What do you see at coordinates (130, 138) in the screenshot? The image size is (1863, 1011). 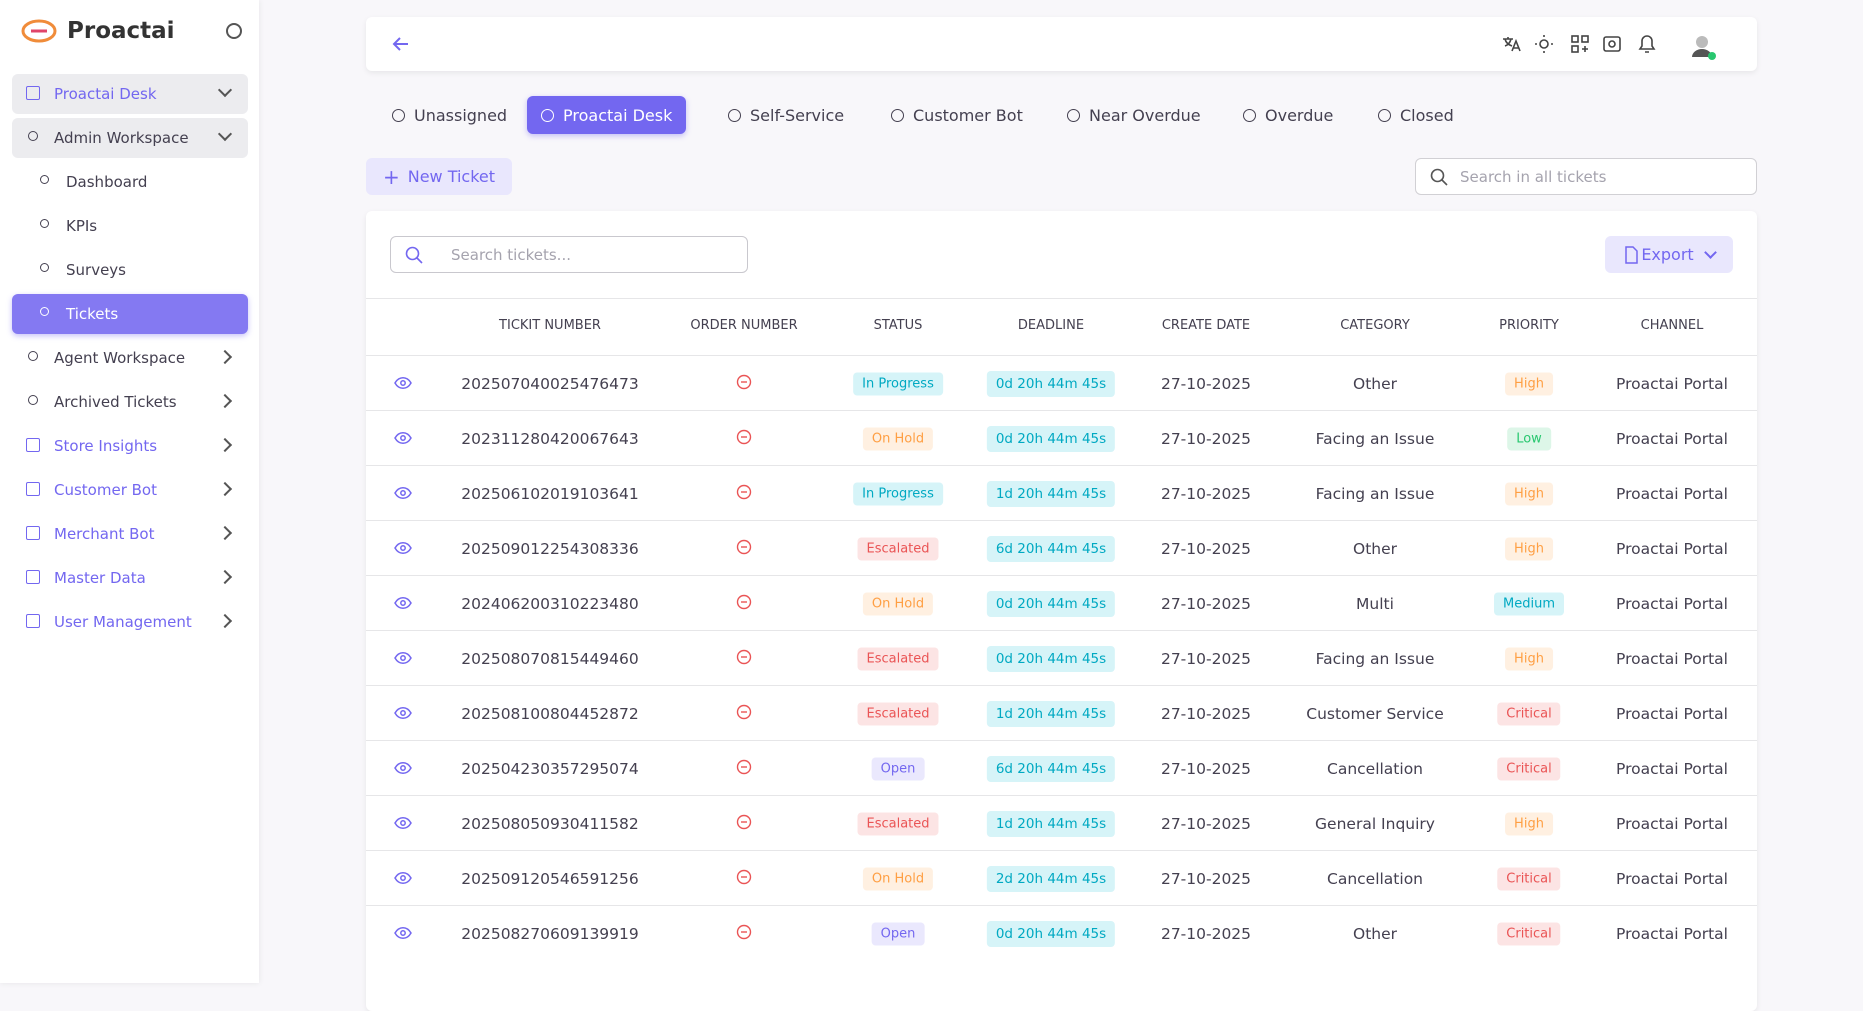 I see `nav-item: Admin Workspace` at bounding box center [130, 138].